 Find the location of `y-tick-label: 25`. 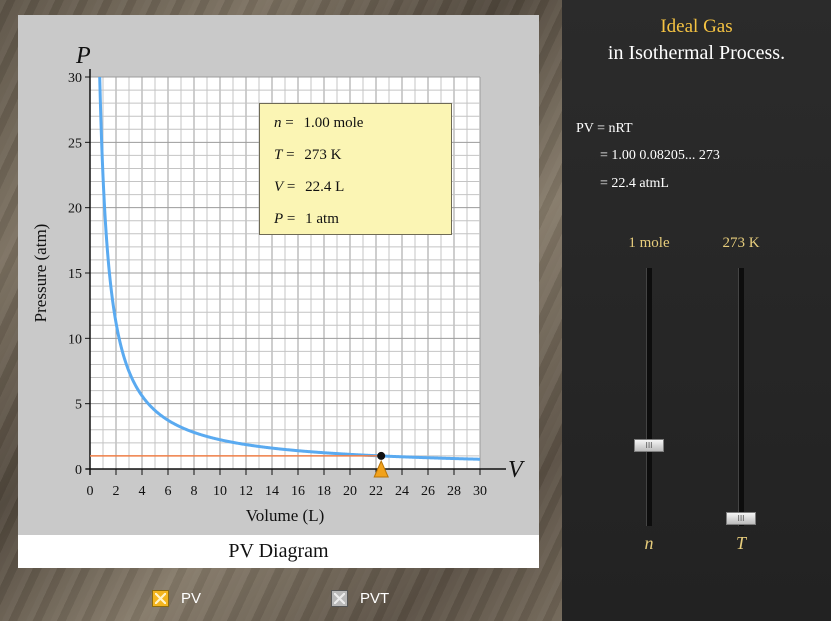

y-tick-label: 25 is located at coordinates (75, 143).